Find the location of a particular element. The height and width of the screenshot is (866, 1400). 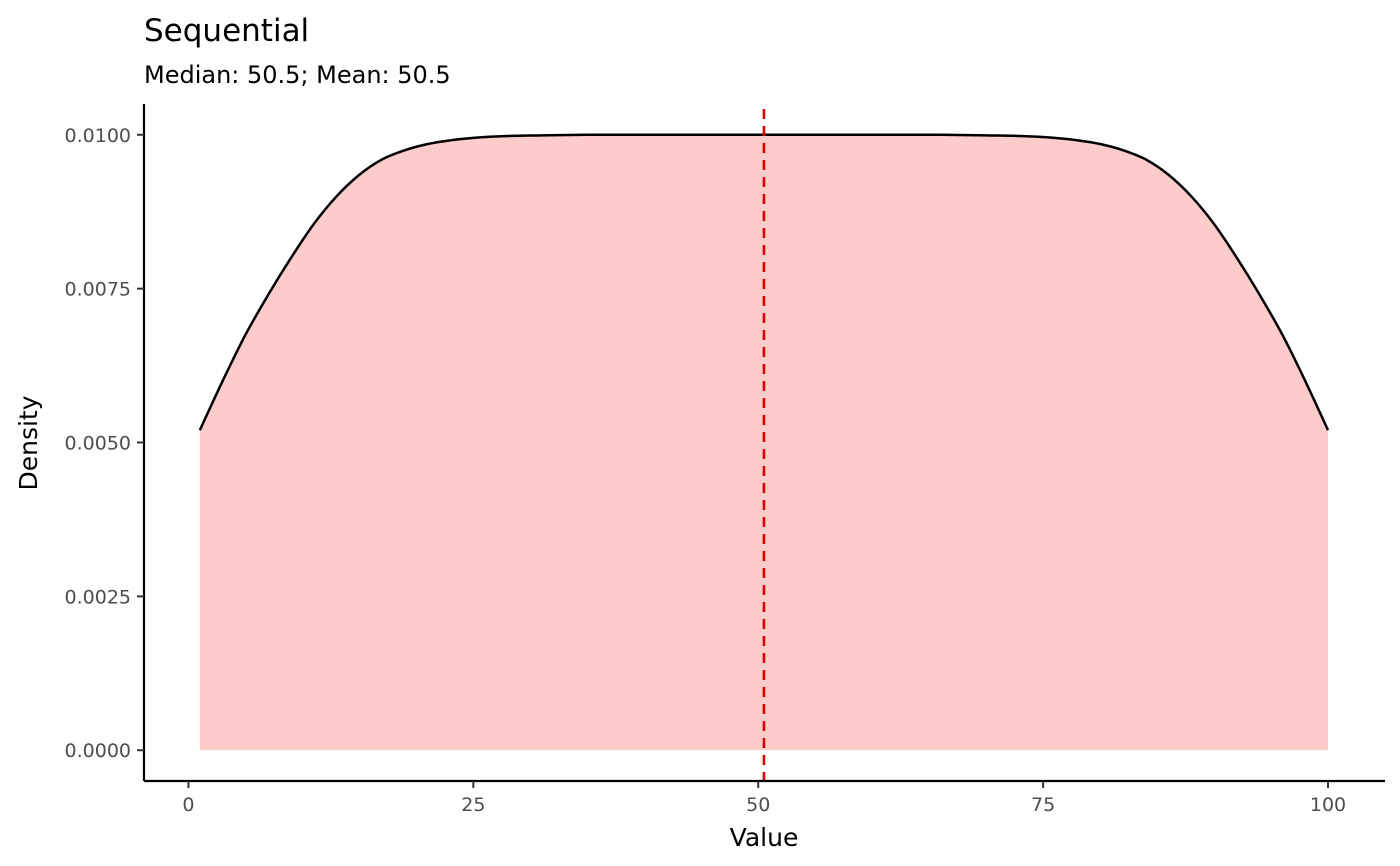

x-tick-label: 75 is located at coordinates (1043, 805).